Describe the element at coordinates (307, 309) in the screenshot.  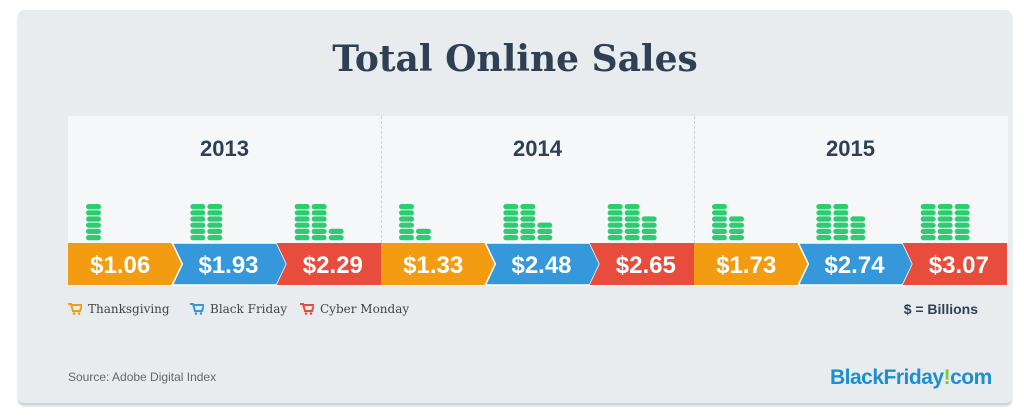
I see `cart-icon` at that location.